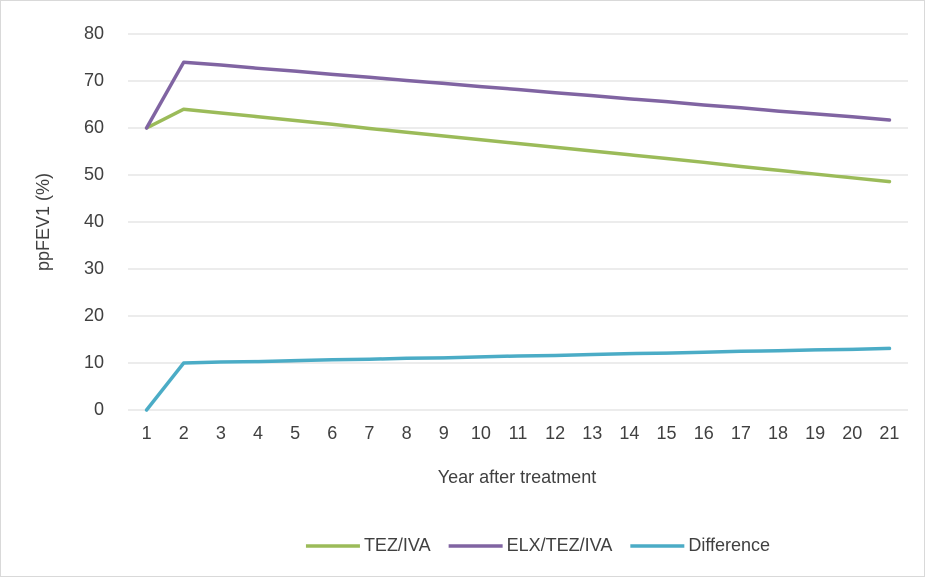  I want to click on x-tick-label: 11, so click(518, 433).